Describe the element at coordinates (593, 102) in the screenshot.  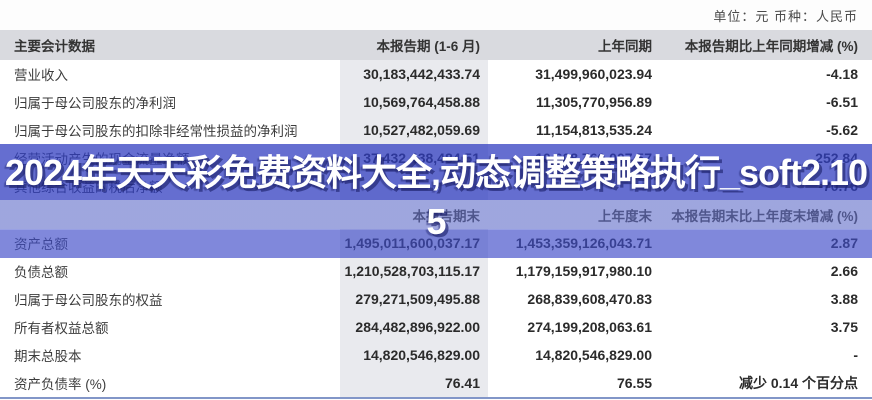
I see `cell-prior: 11,305,770,956.89` at that location.